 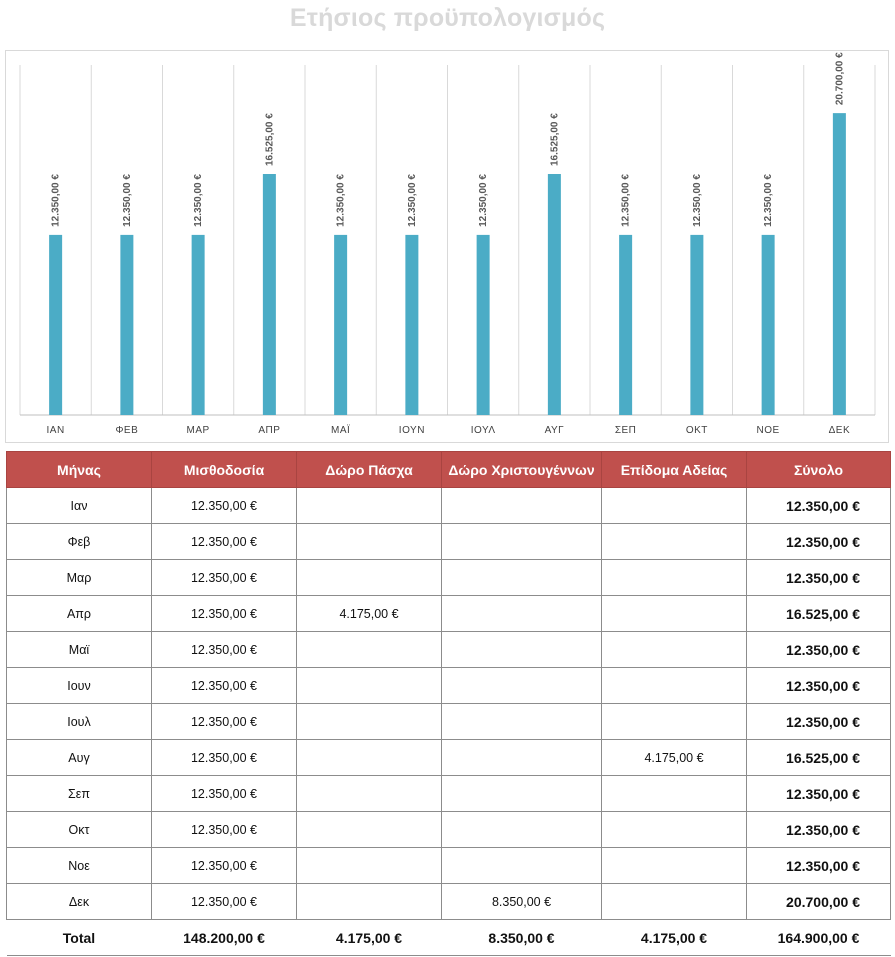 I want to click on table-cell: Ιουν, so click(x=79, y=685).